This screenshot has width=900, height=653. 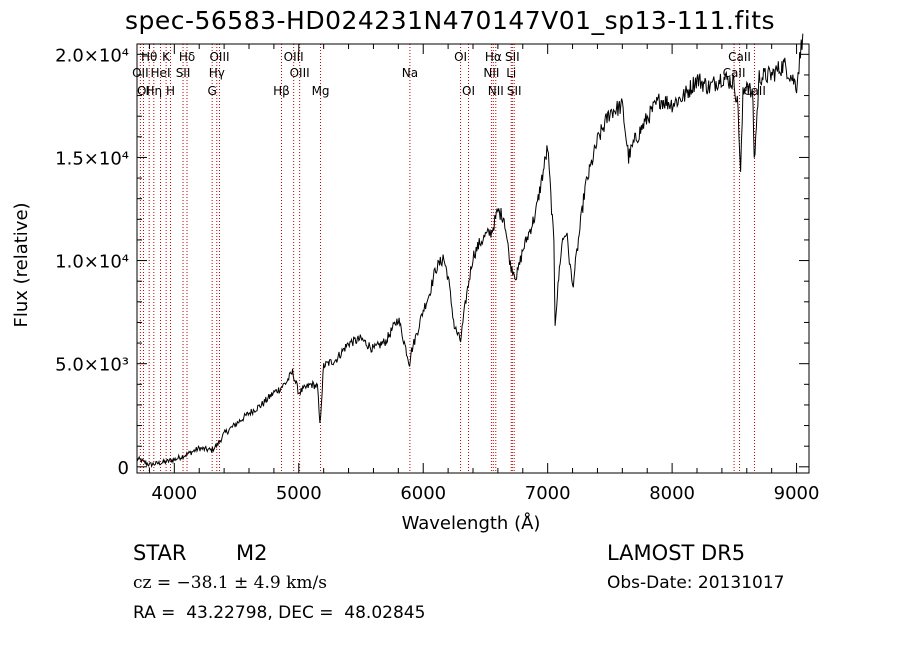 What do you see at coordinates (123, 468) in the screenshot?
I see `y-tick-label: 0` at bounding box center [123, 468].